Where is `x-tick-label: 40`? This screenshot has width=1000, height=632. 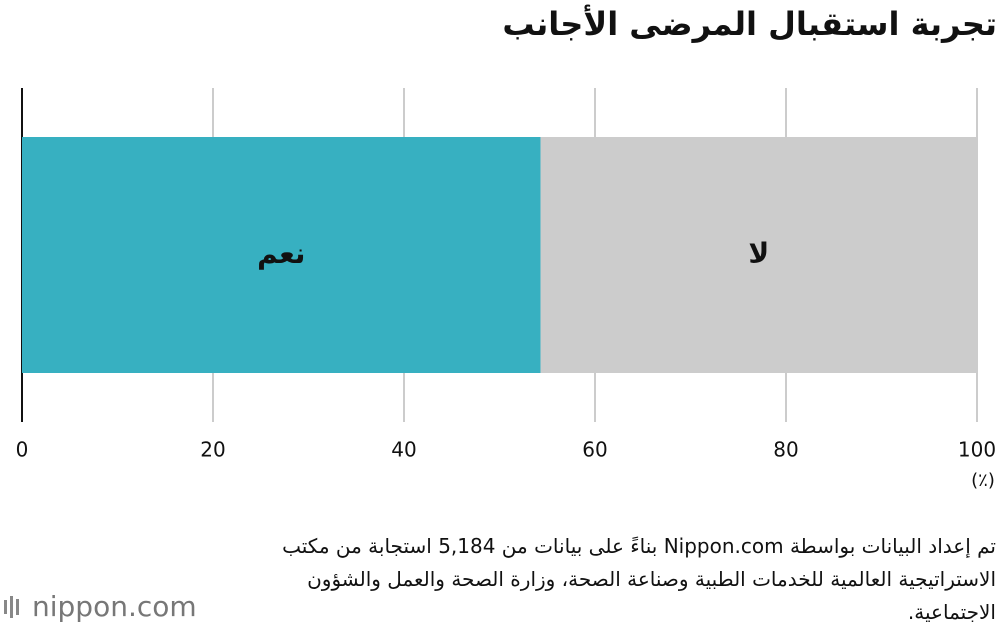 x-tick-label: 40 is located at coordinates (403, 450).